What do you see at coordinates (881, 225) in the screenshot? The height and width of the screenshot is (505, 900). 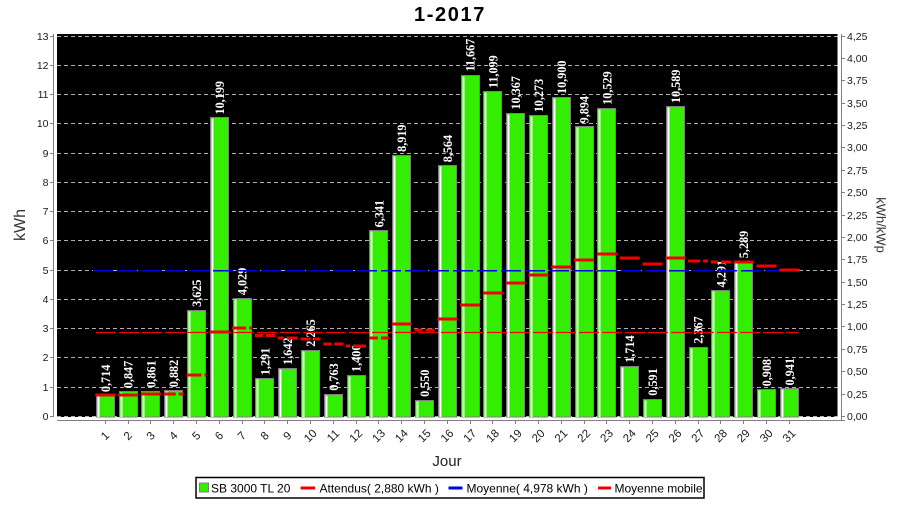 I see `svg-text: kWh/kWp` at bounding box center [881, 225].